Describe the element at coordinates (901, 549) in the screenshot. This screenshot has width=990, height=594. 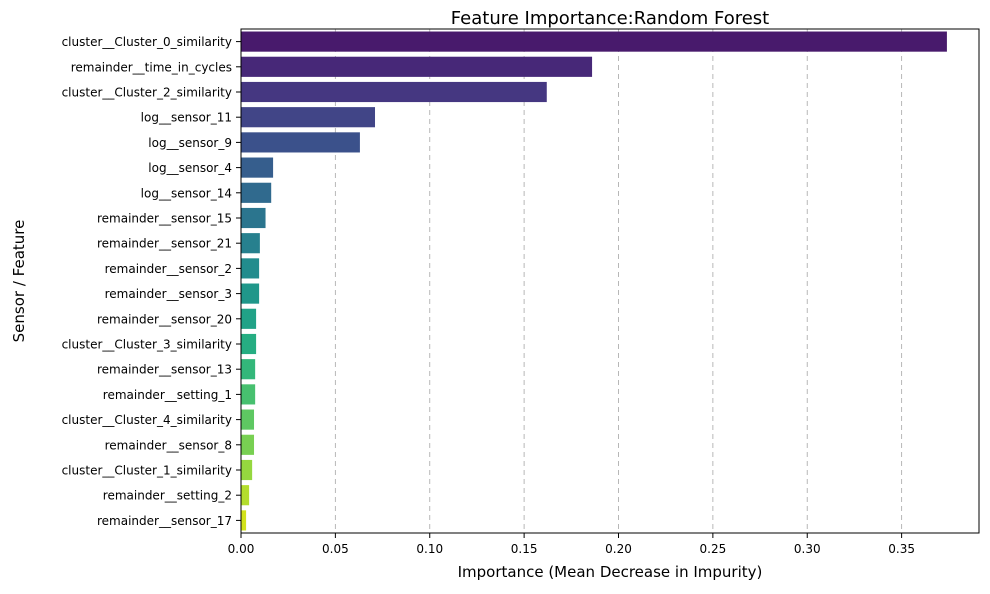
I see `x-tick-label: 0.35` at that location.